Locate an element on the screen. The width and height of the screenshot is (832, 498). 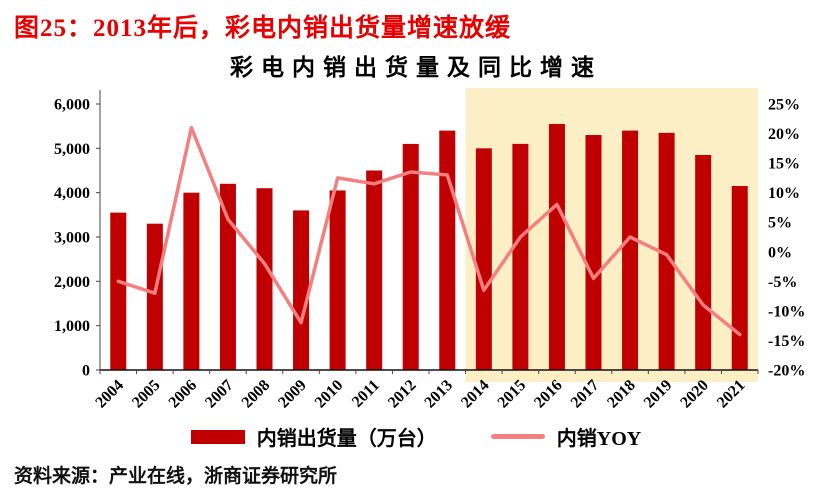
bar-2018 is located at coordinates (630, 250).